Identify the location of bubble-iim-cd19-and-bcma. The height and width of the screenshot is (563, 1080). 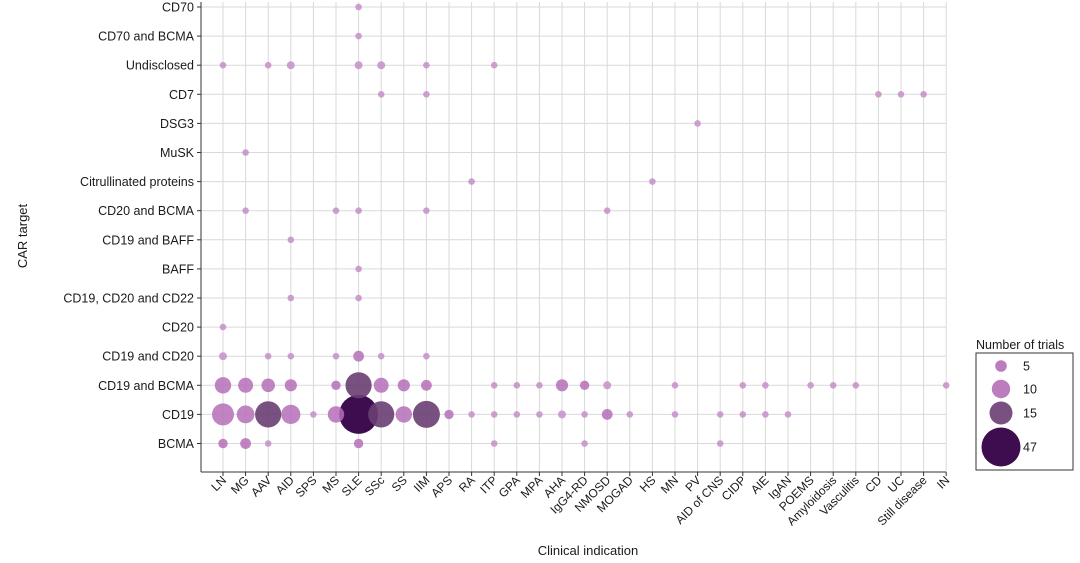
(426, 385).